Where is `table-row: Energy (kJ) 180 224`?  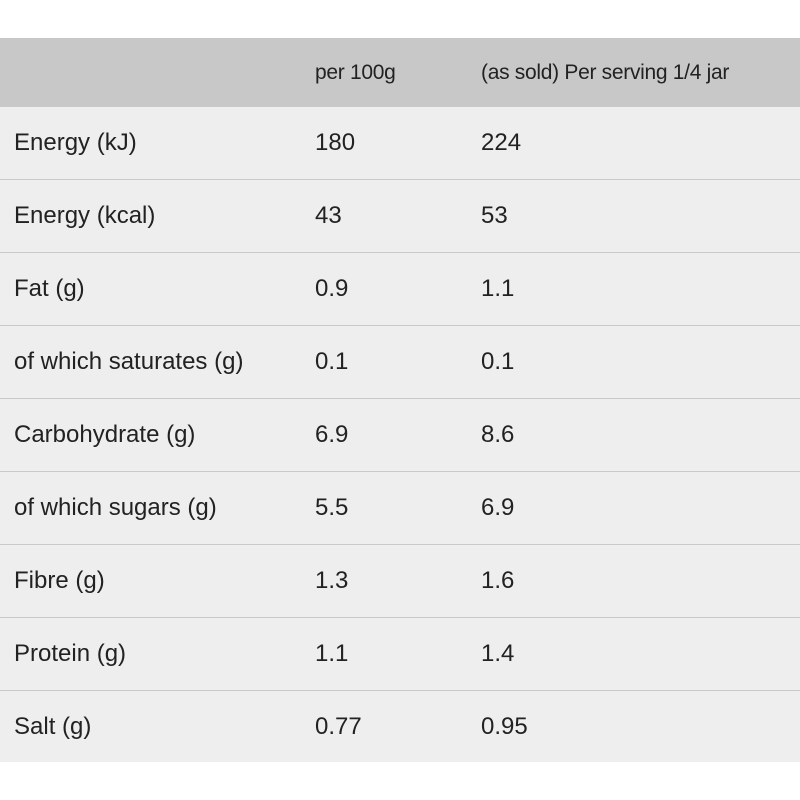 table-row: Energy (kJ) 180 224 is located at coordinates (400, 143).